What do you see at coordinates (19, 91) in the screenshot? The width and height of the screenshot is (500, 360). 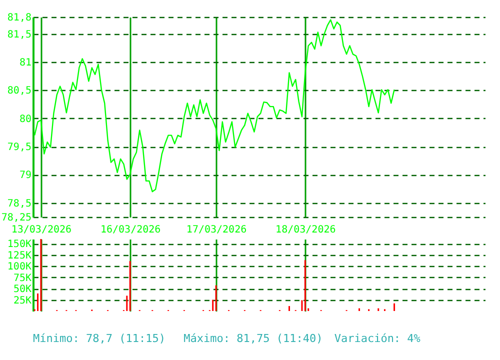 I see `y-tick-label: 80,5` at bounding box center [19, 91].